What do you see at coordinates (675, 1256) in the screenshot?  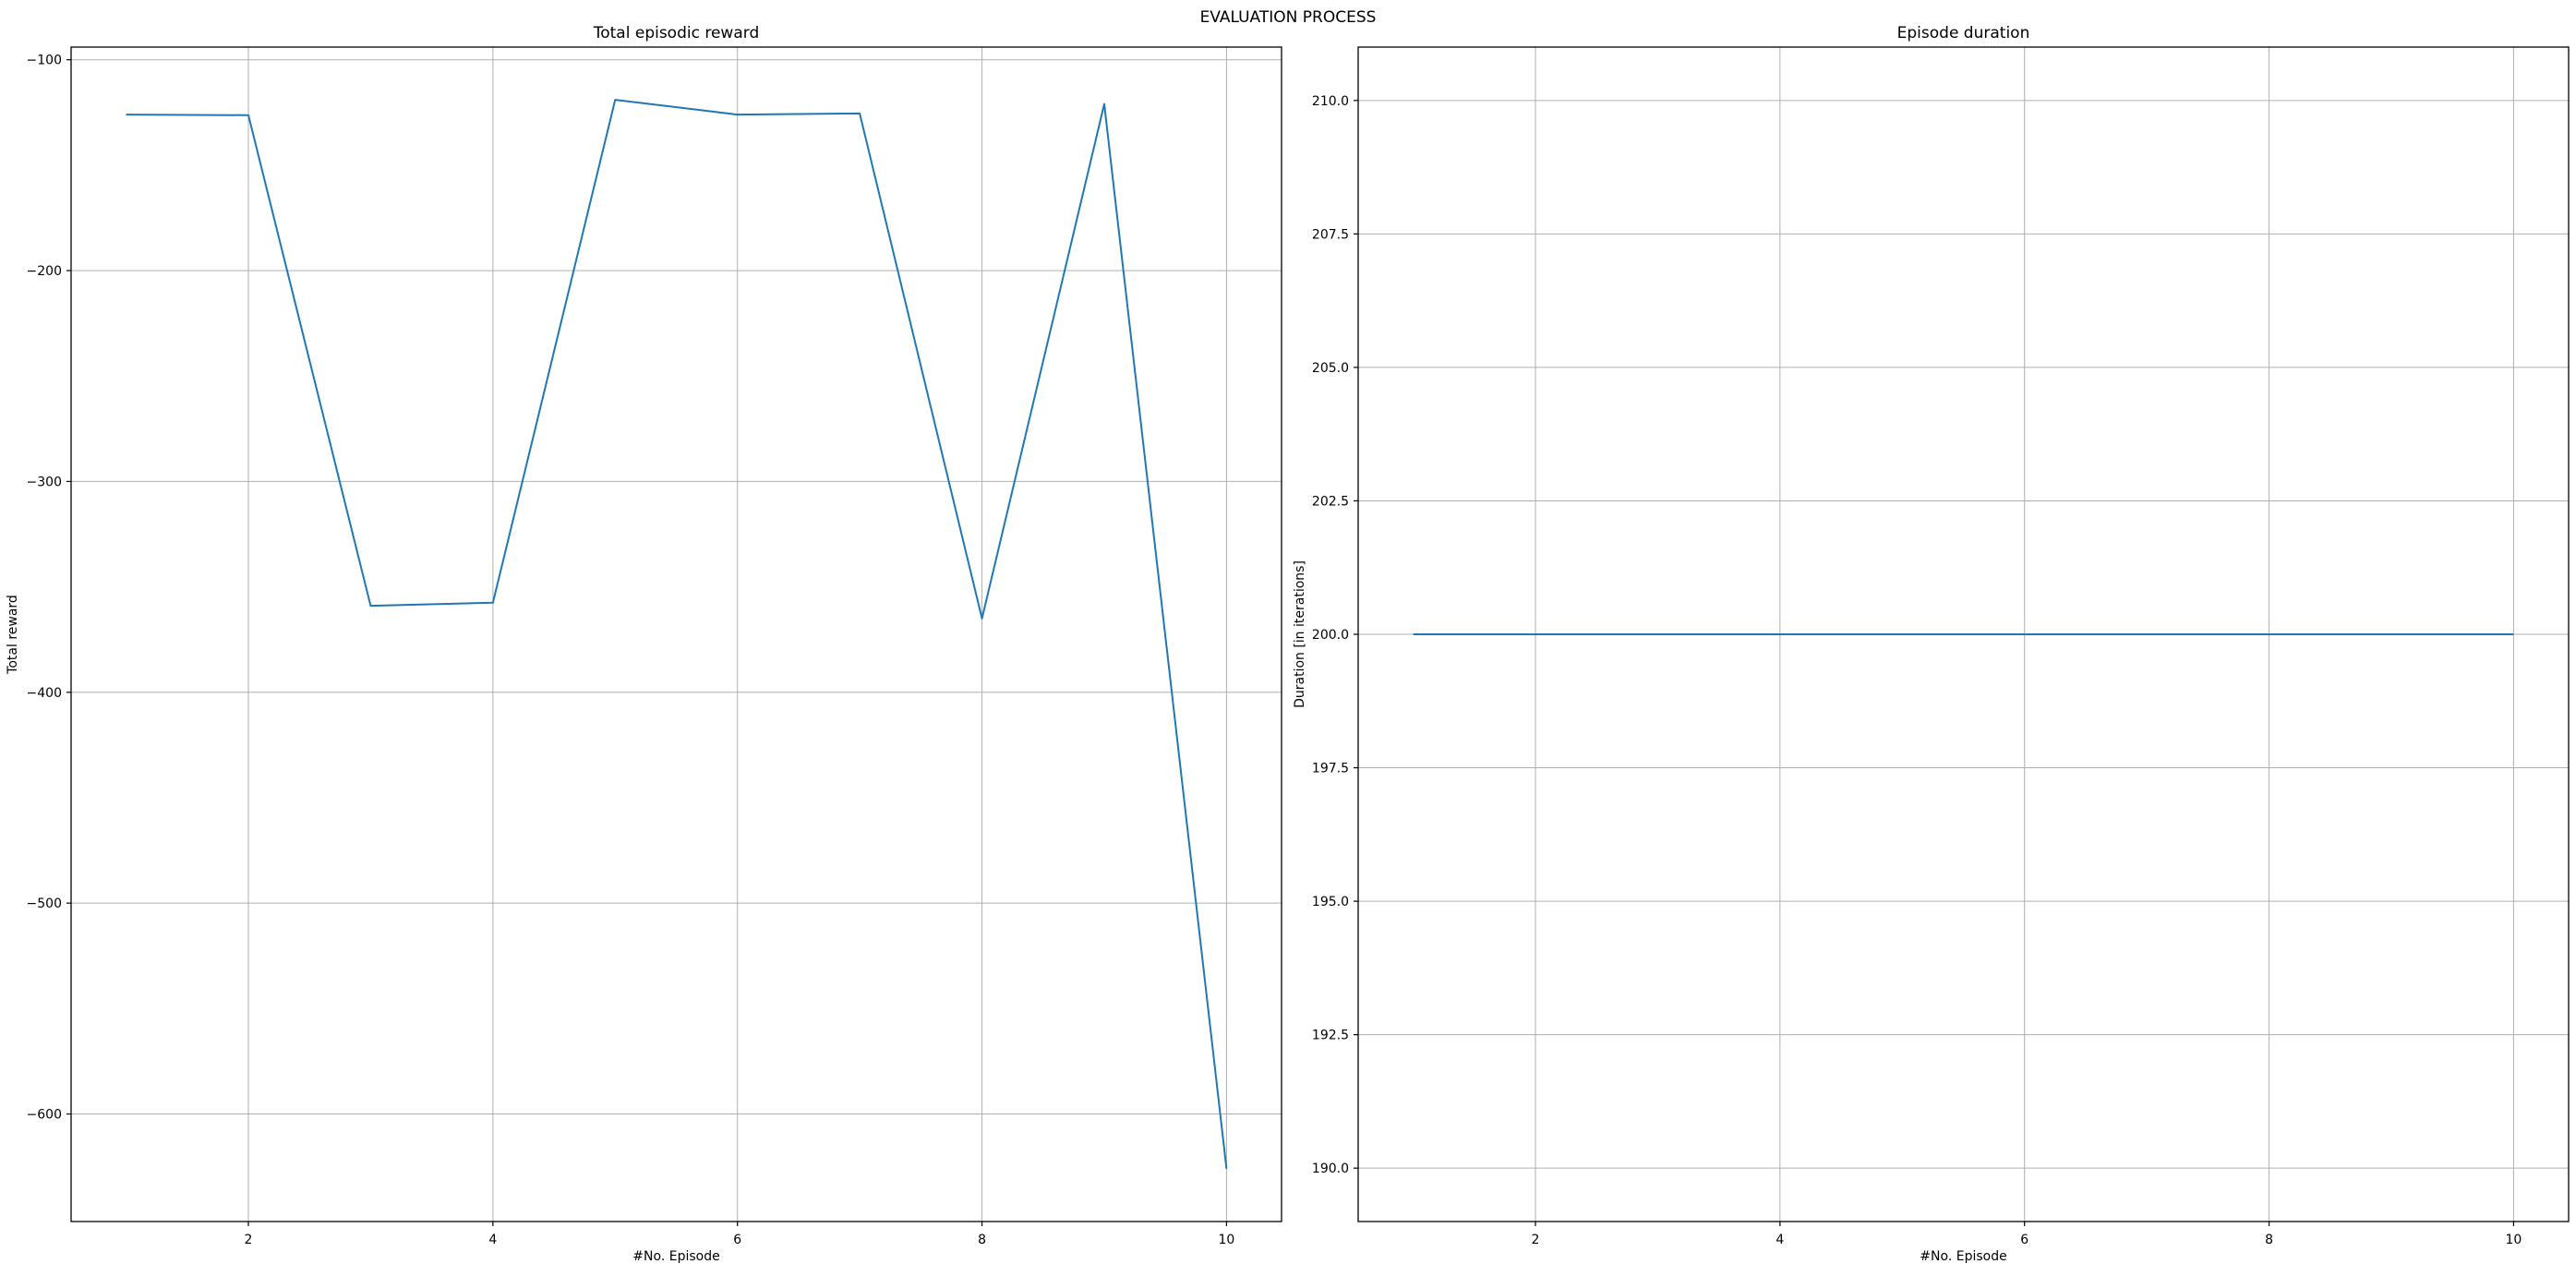 I see `reward-x-axis-label: #No. Episode` at bounding box center [675, 1256].